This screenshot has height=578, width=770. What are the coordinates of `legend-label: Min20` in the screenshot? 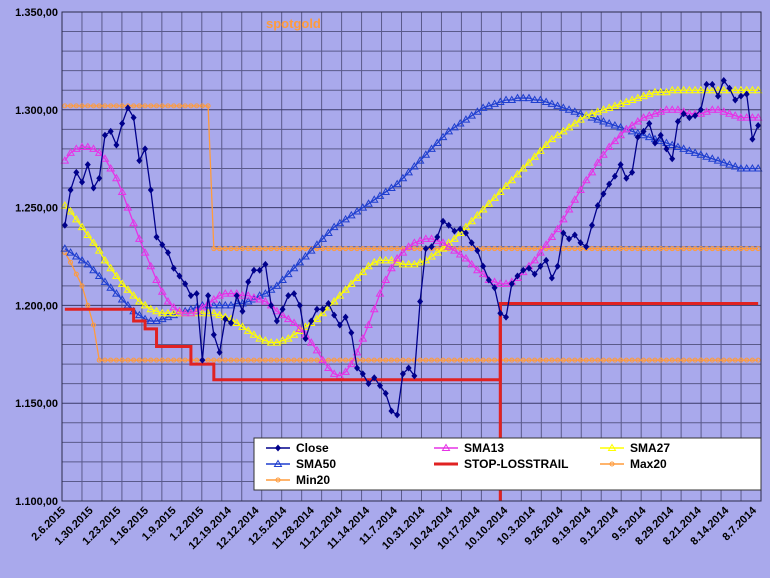 It's located at (313, 480).